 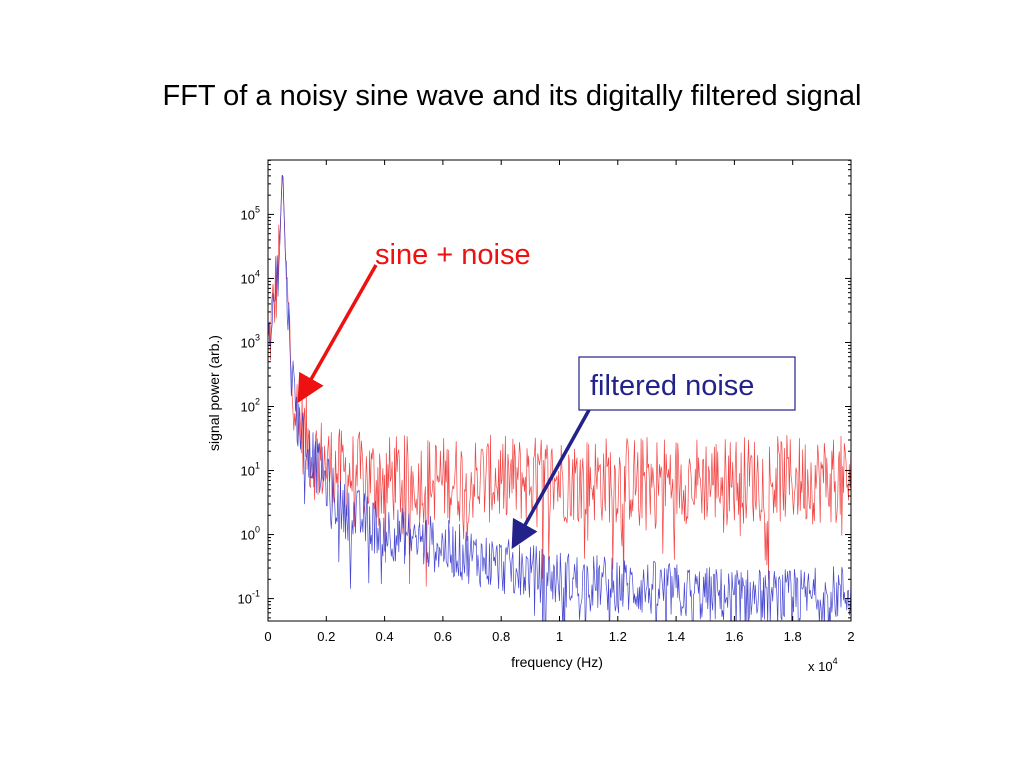 What do you see at coordinates (559, 636) in the screenshot?
I see `x-tick-label: 1` at bounding box center [559, 636].